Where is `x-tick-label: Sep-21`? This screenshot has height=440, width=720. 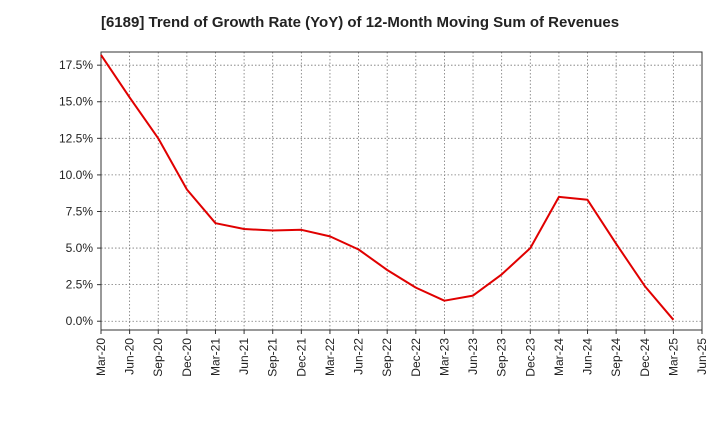
x-tick-label: Sep-21 is located at coordinates (273, 357).